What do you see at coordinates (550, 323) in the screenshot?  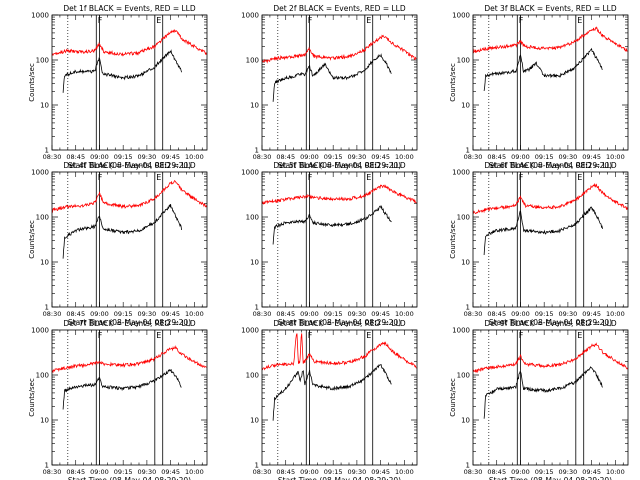 I see `panel-title: Det 9f BLACK = Events, RED = LLD` at bounding box center [550, 323].